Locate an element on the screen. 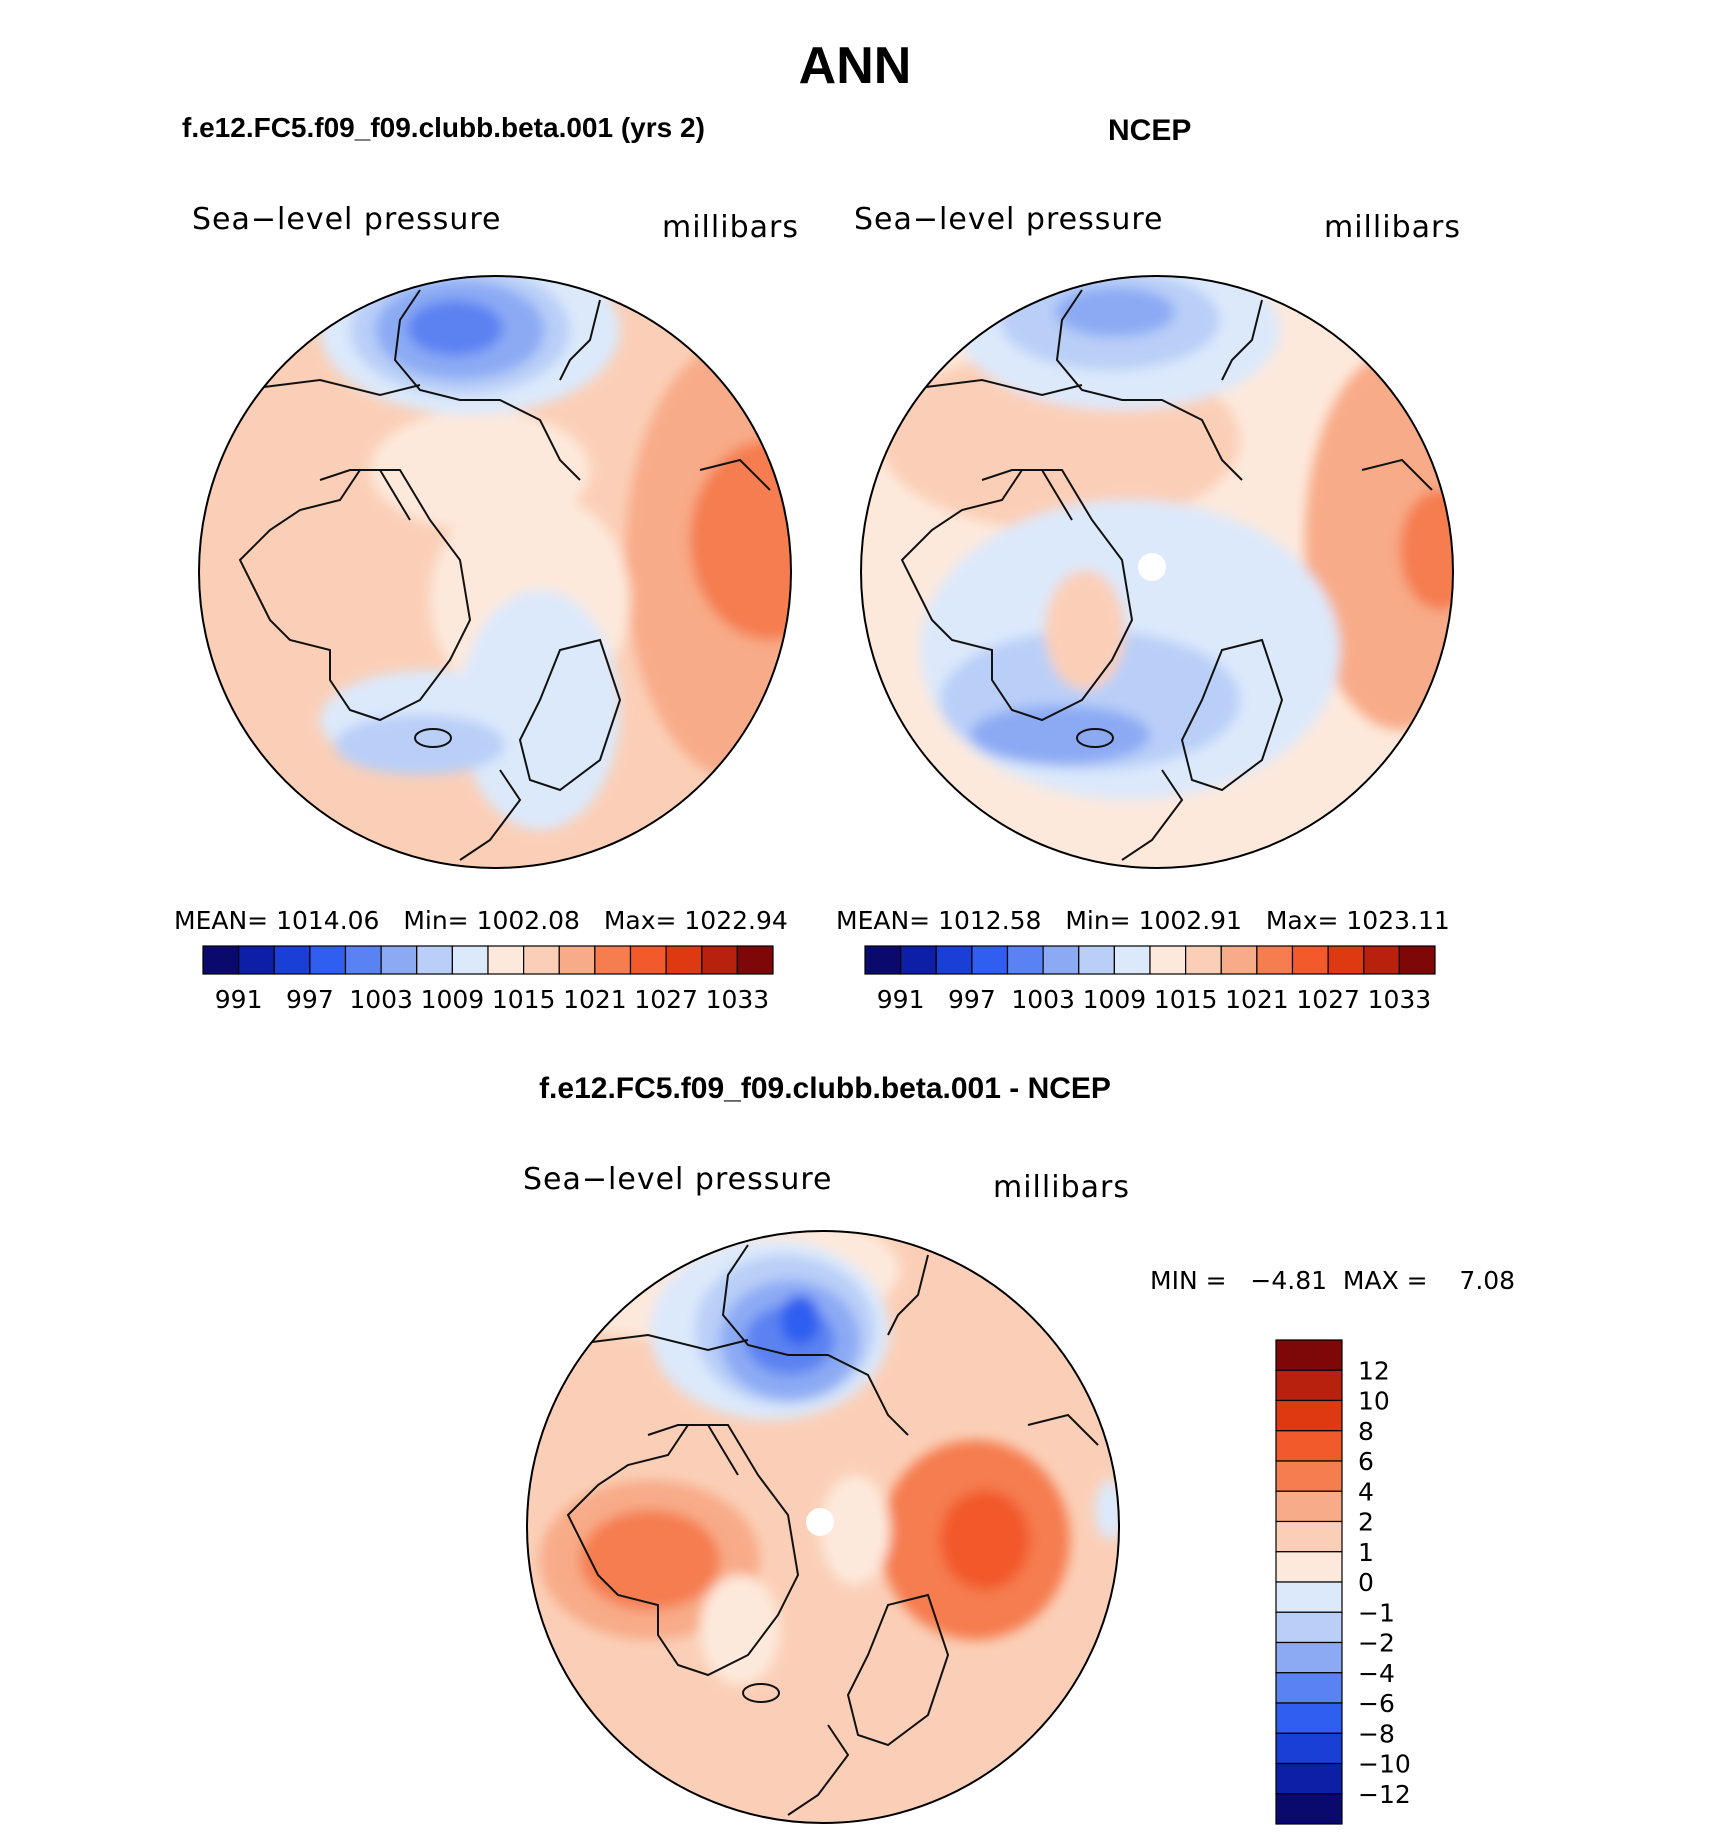 Image resolution: width=1710 pixels, height=1839 pixels. colorbar-tick-label: 997 is located at coordinates (972, 999).